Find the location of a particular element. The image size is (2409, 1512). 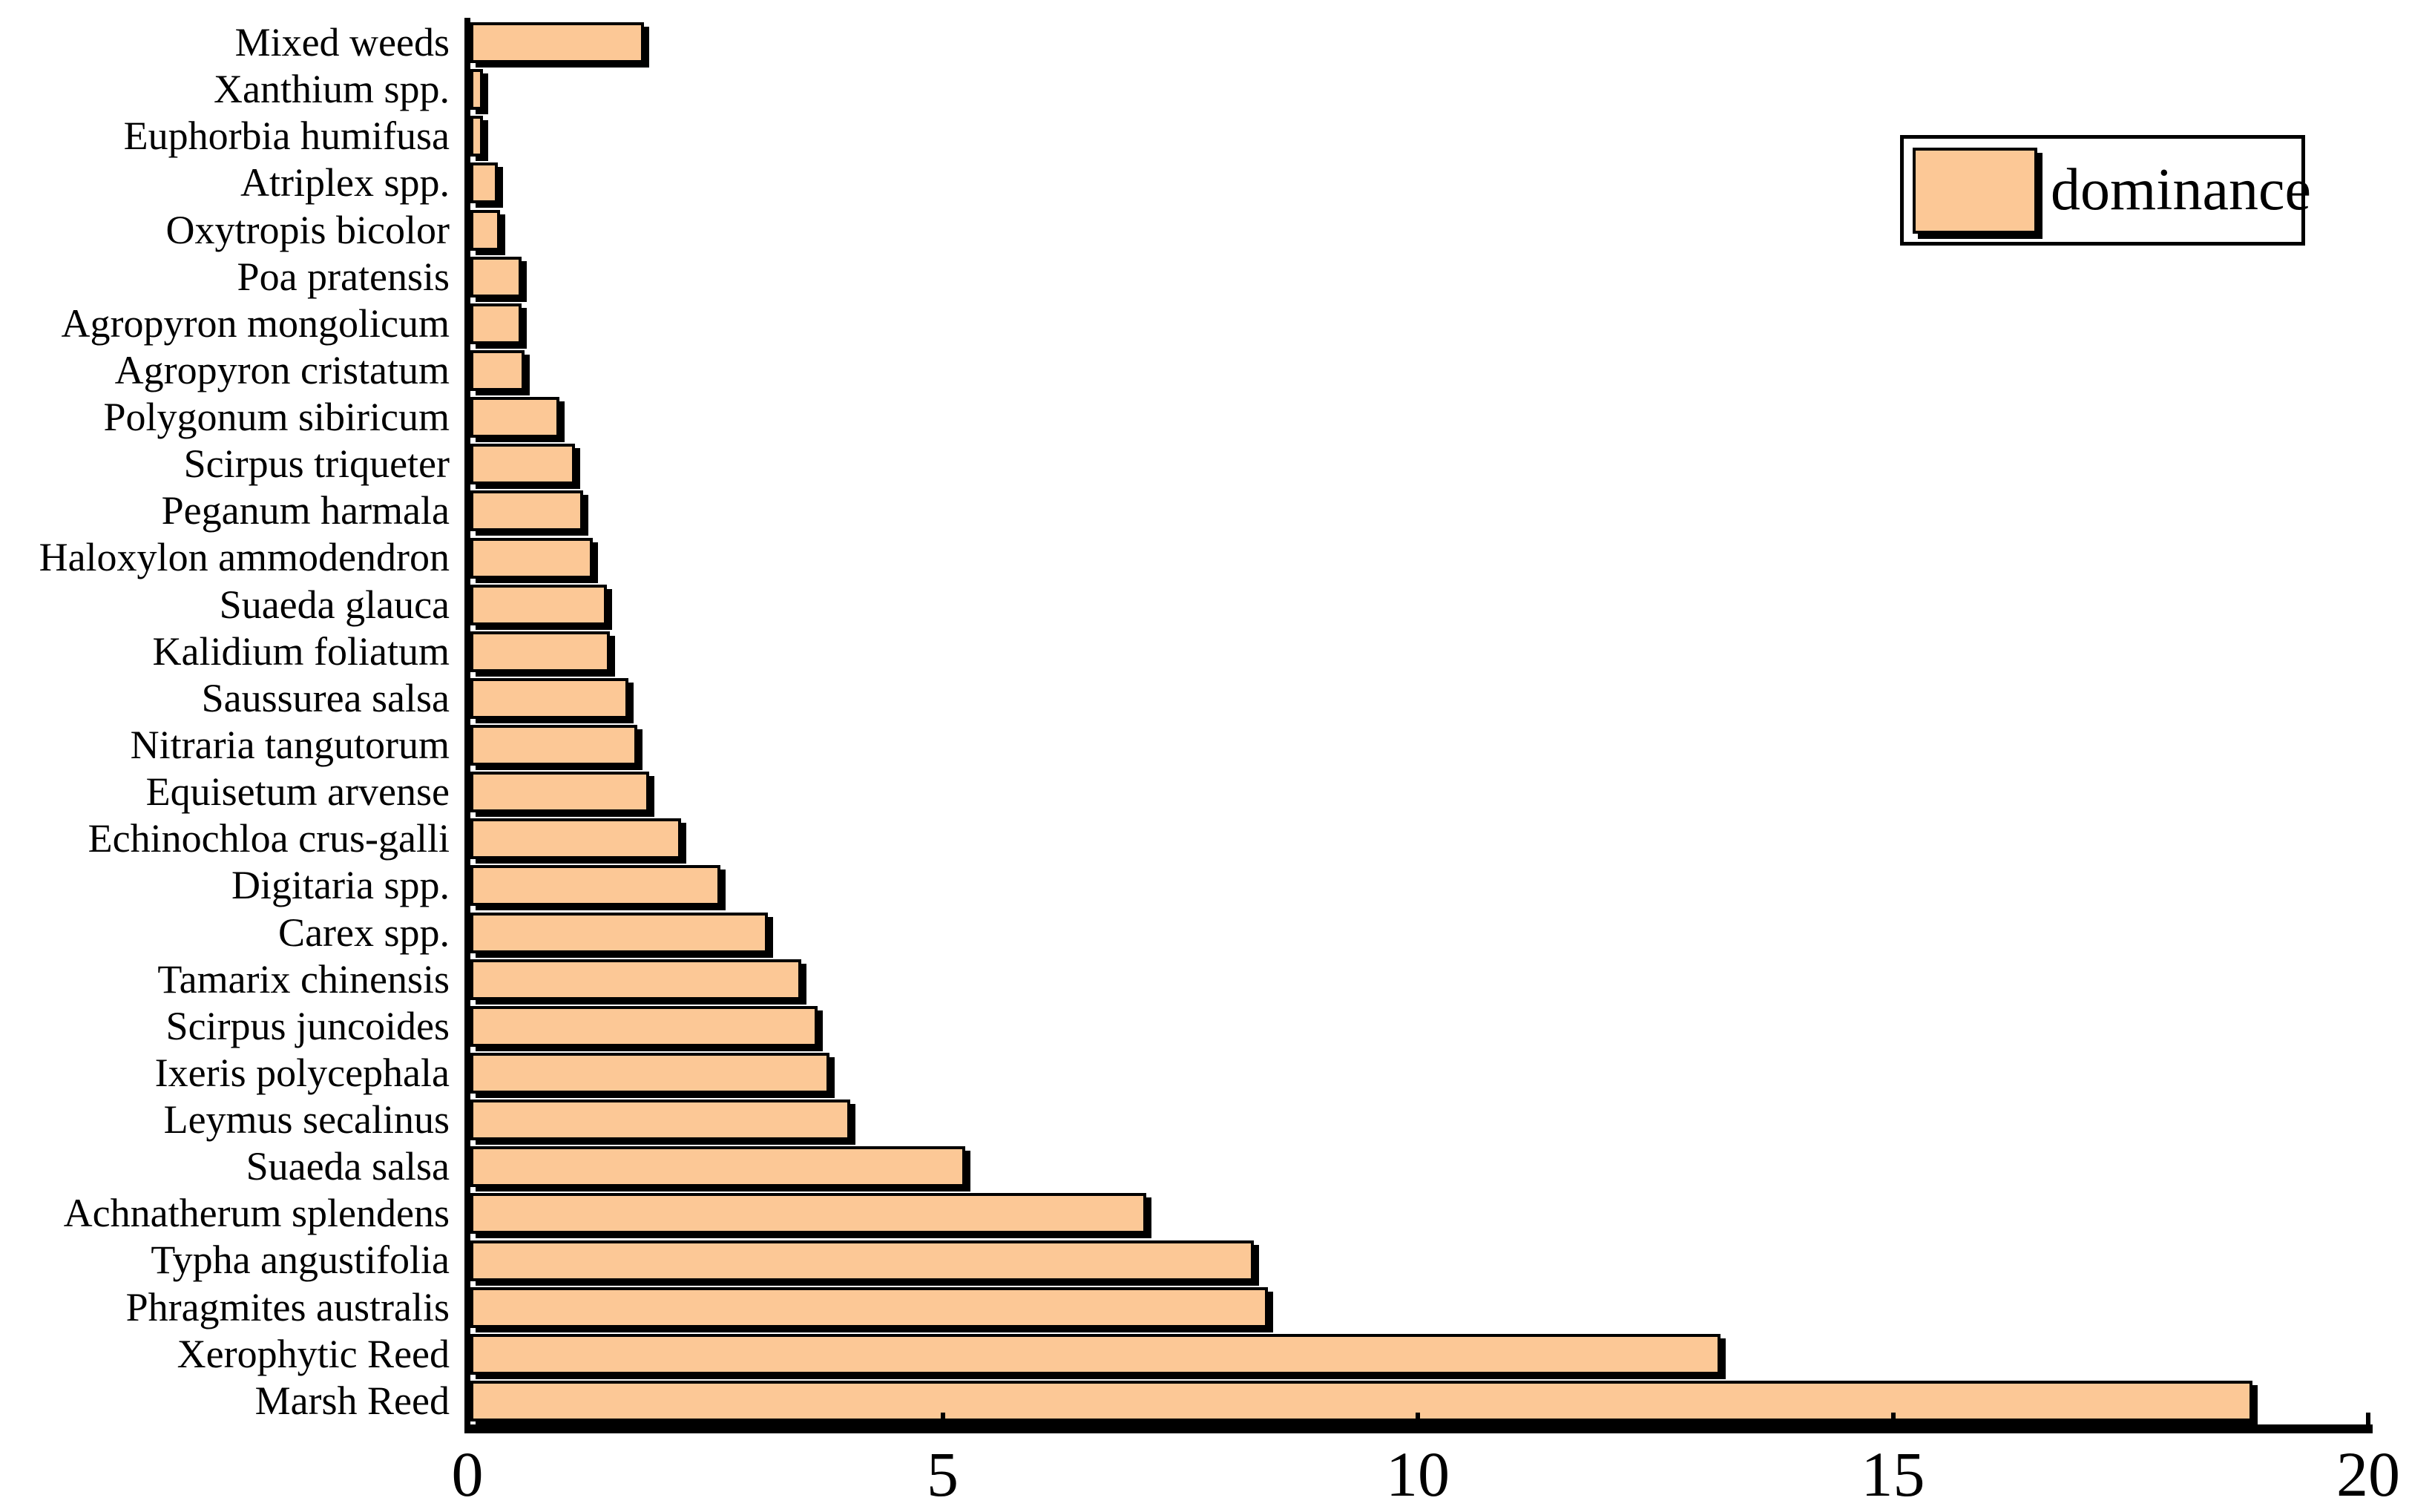

category-label: Echinochloa crus-galli is located at coordinates (269, 839).